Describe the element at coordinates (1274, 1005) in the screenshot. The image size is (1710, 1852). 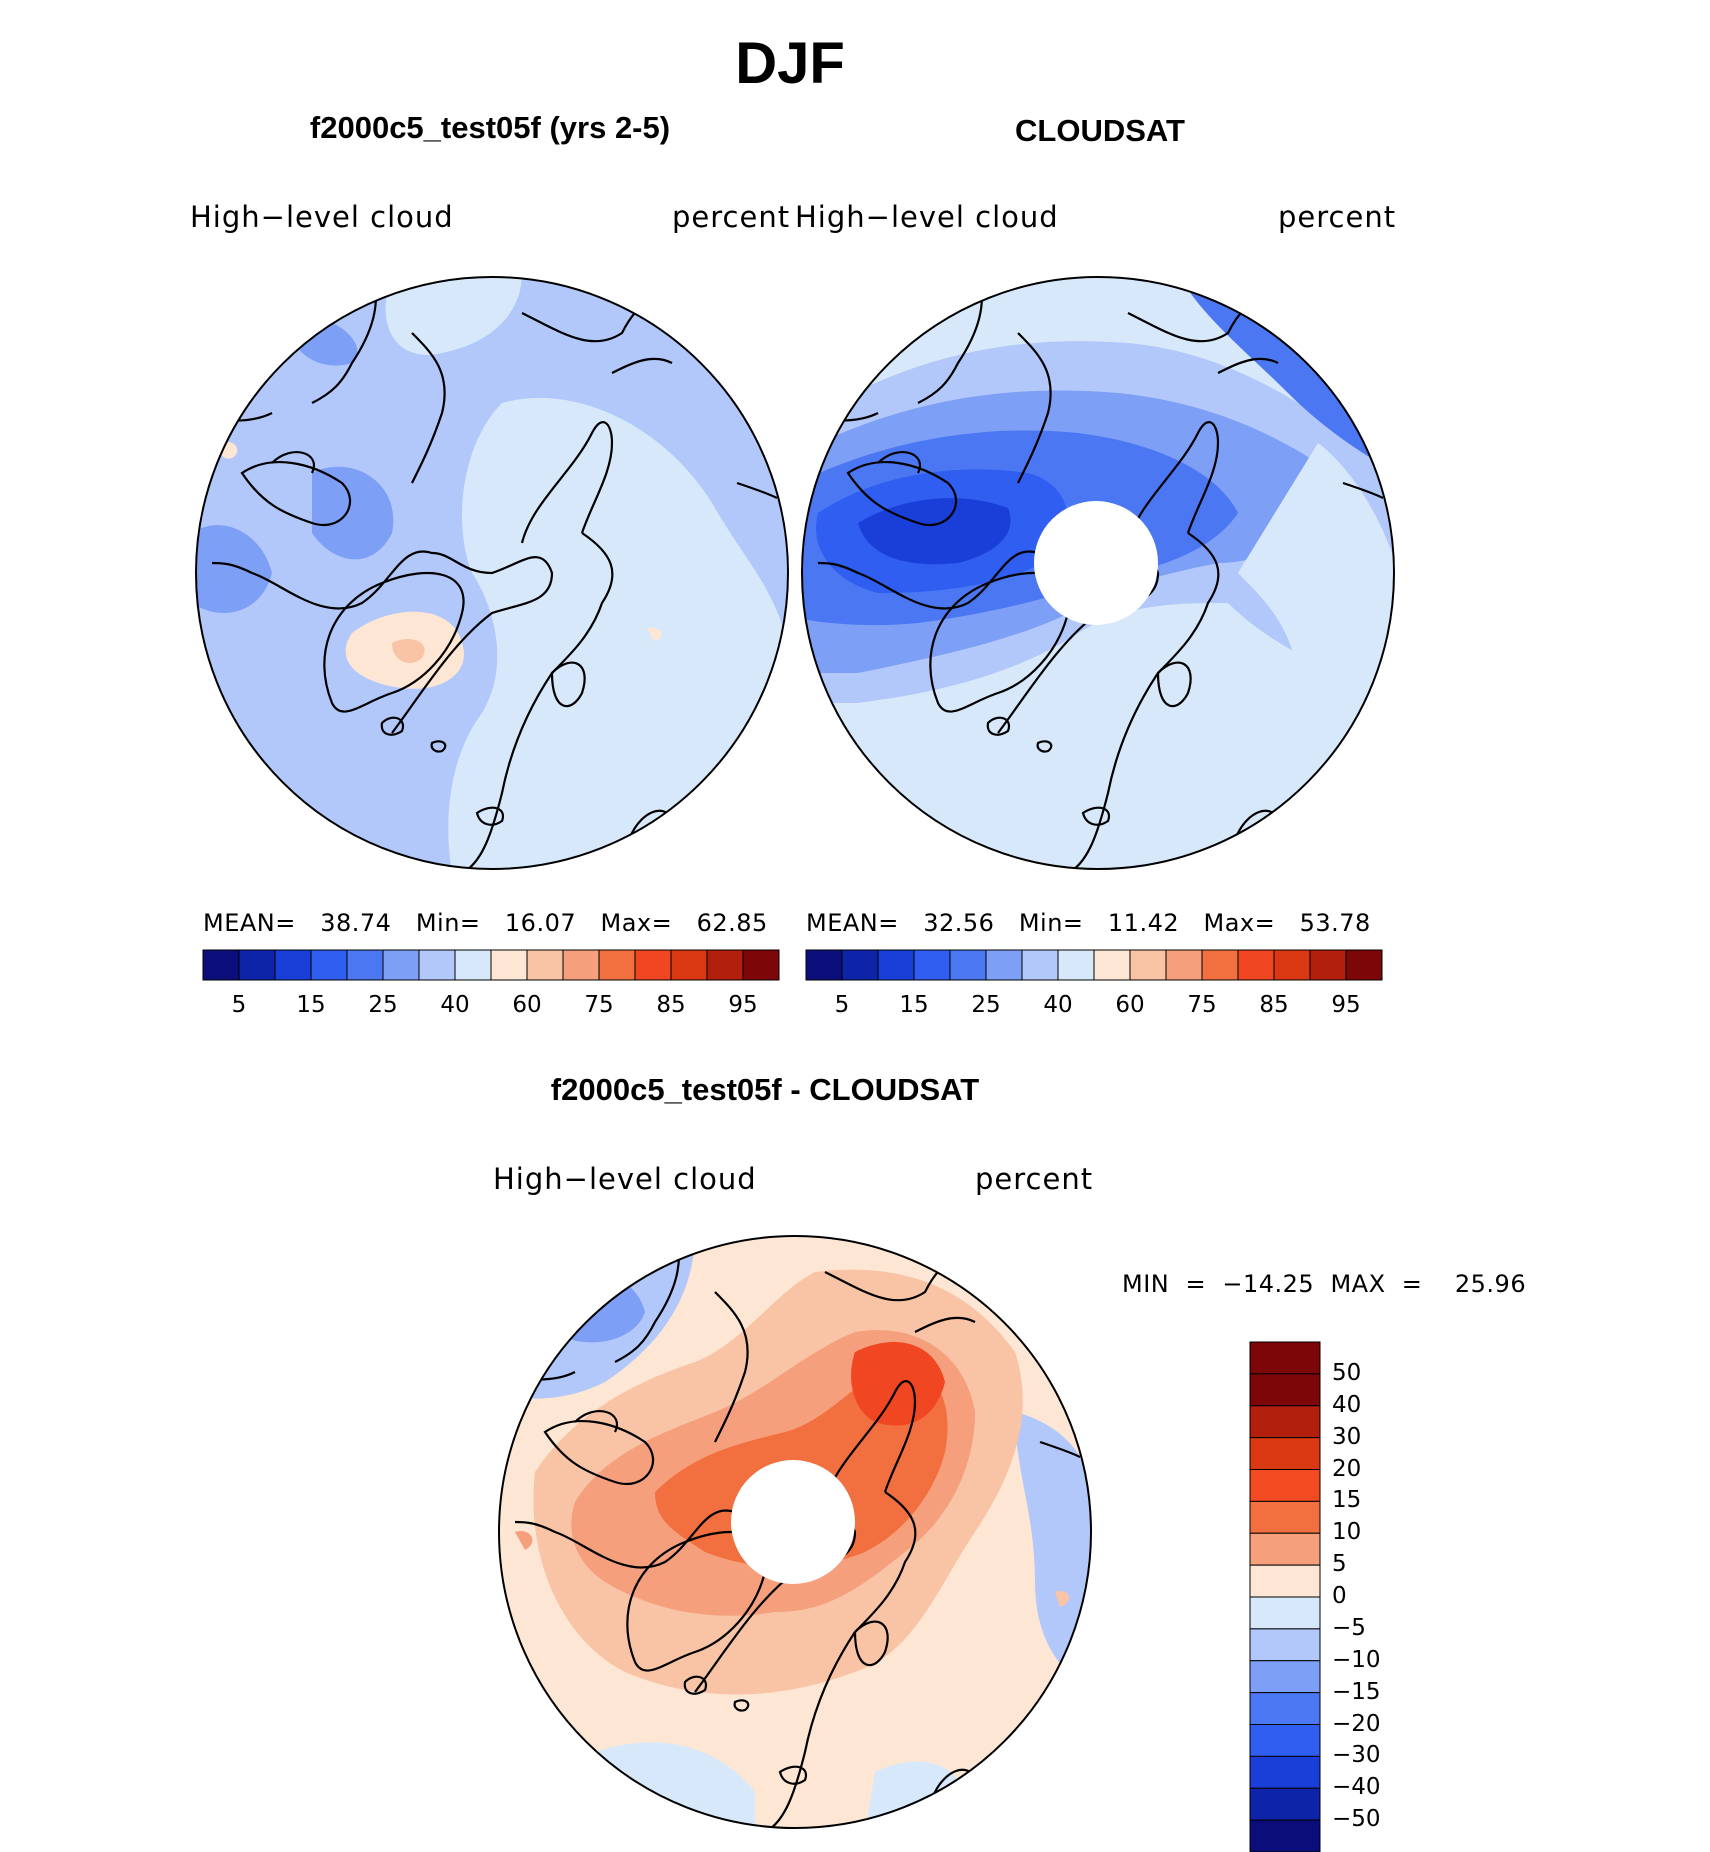
I see `obs-colorbar-tick-label: 85` at that location.